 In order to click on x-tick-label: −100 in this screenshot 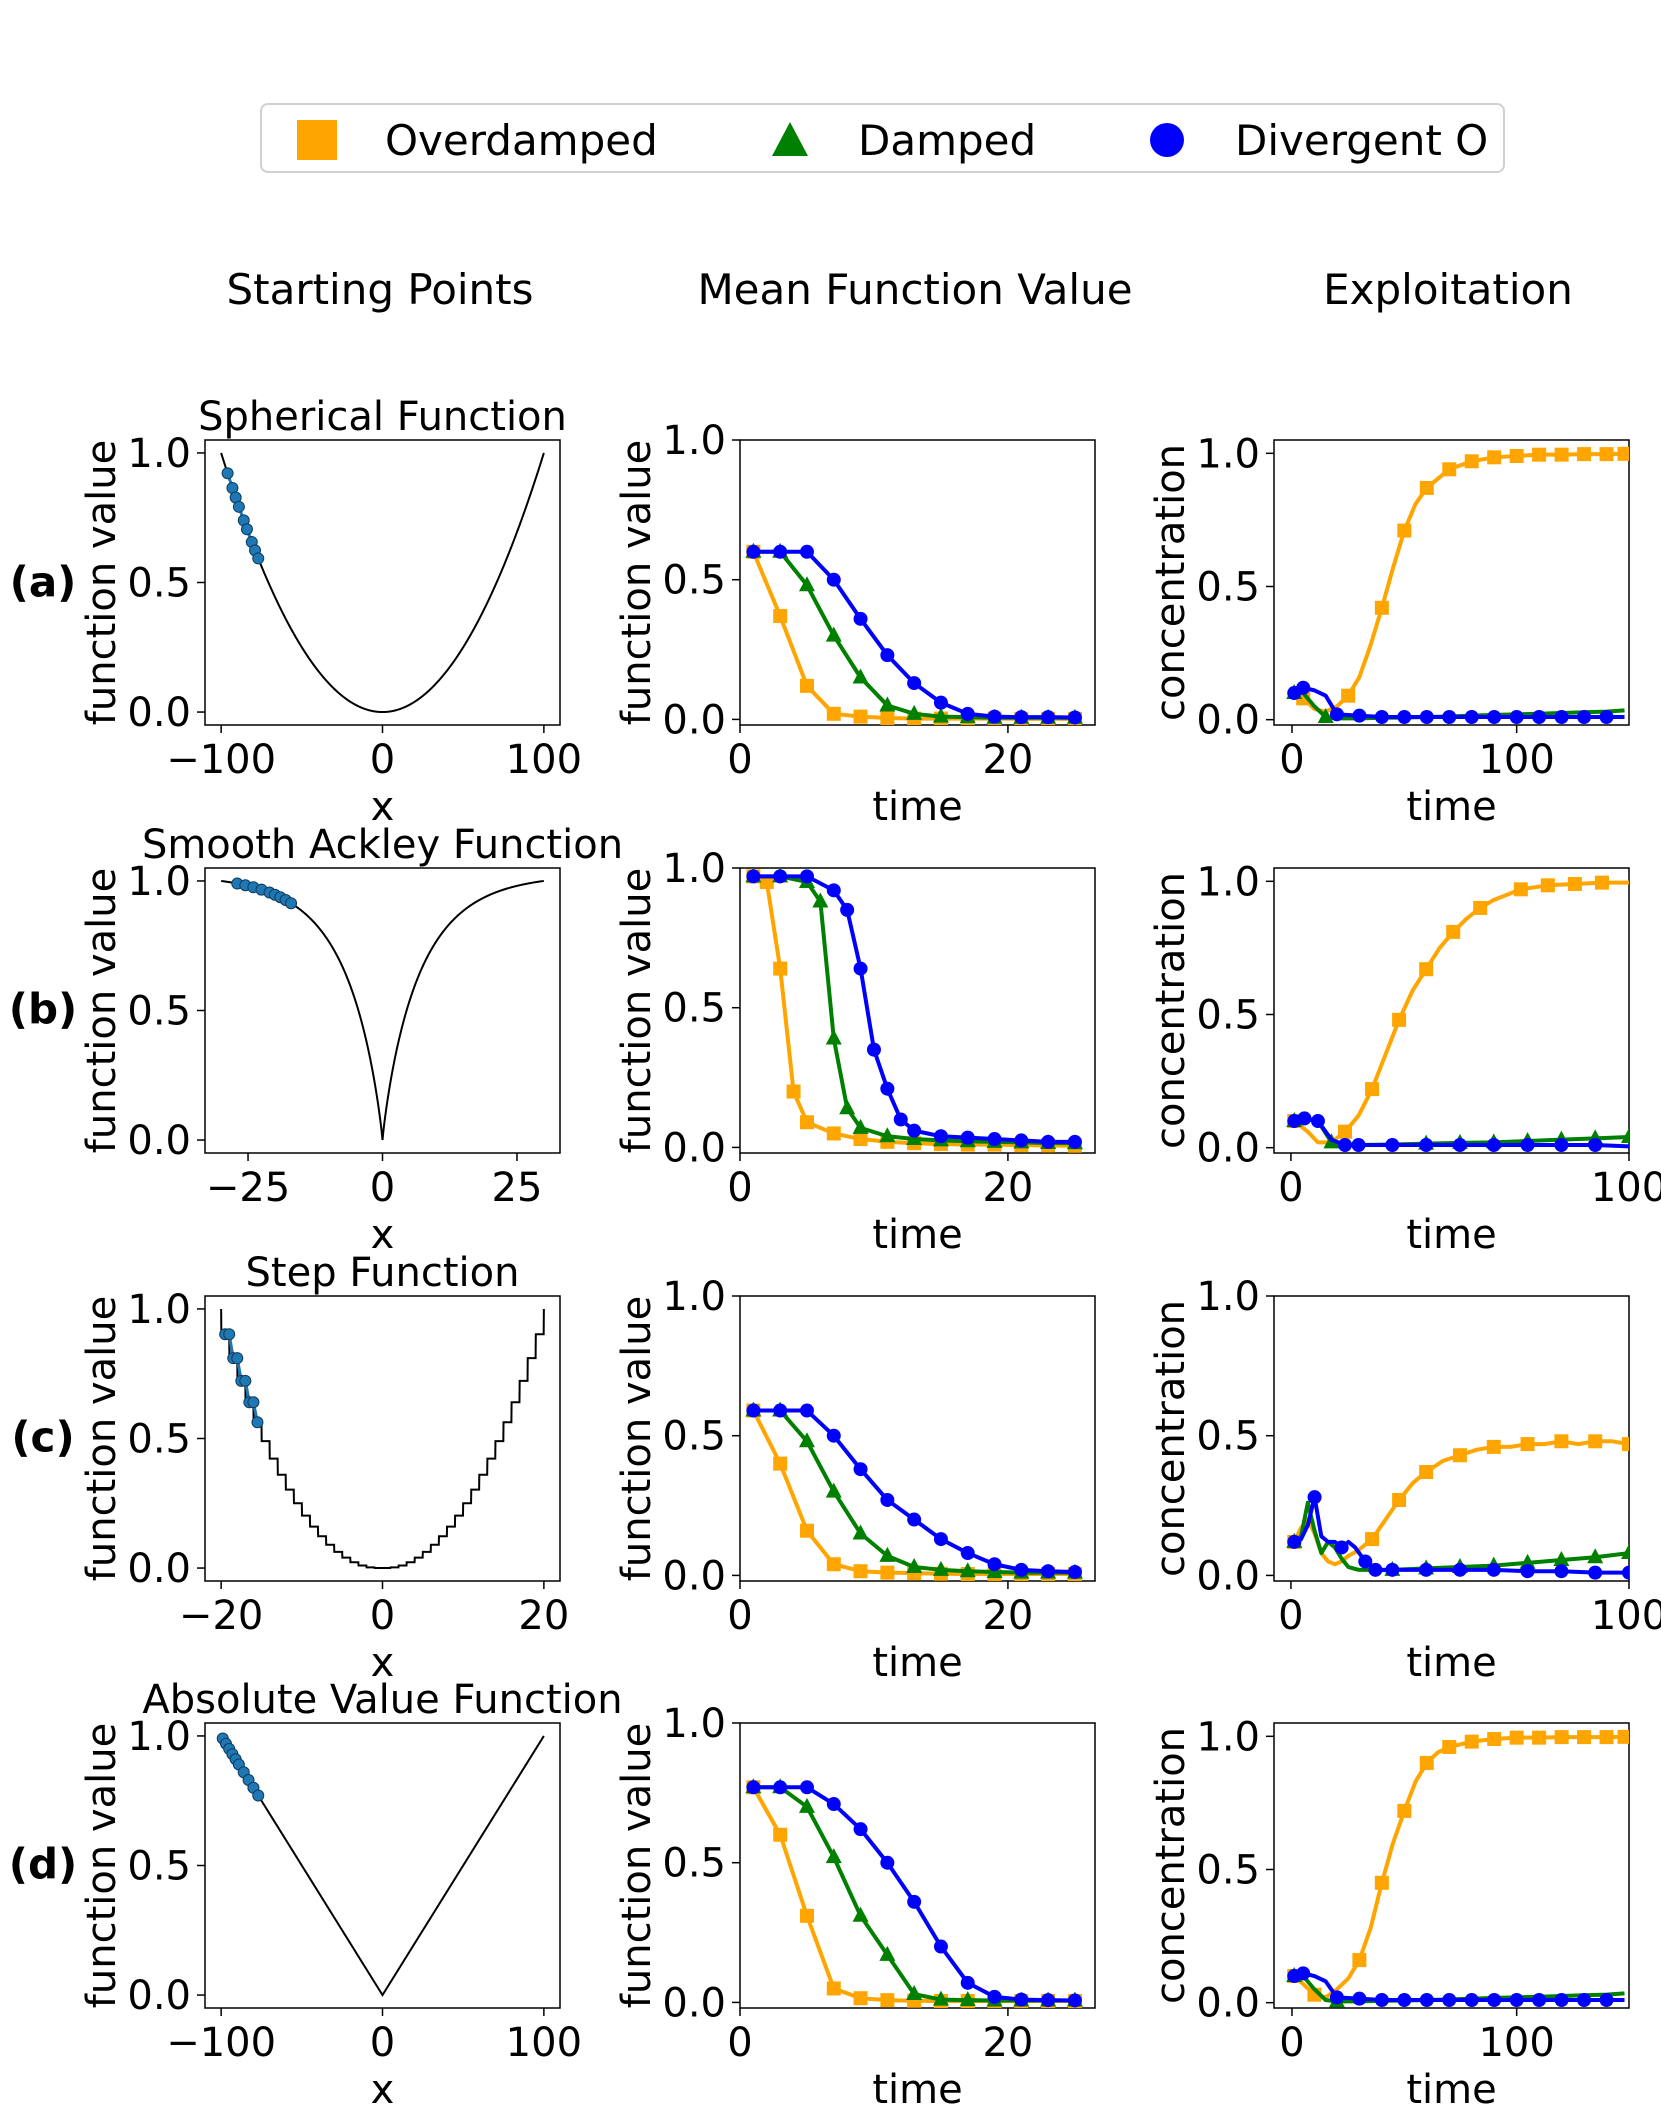, I will do `click(221, 760)`.